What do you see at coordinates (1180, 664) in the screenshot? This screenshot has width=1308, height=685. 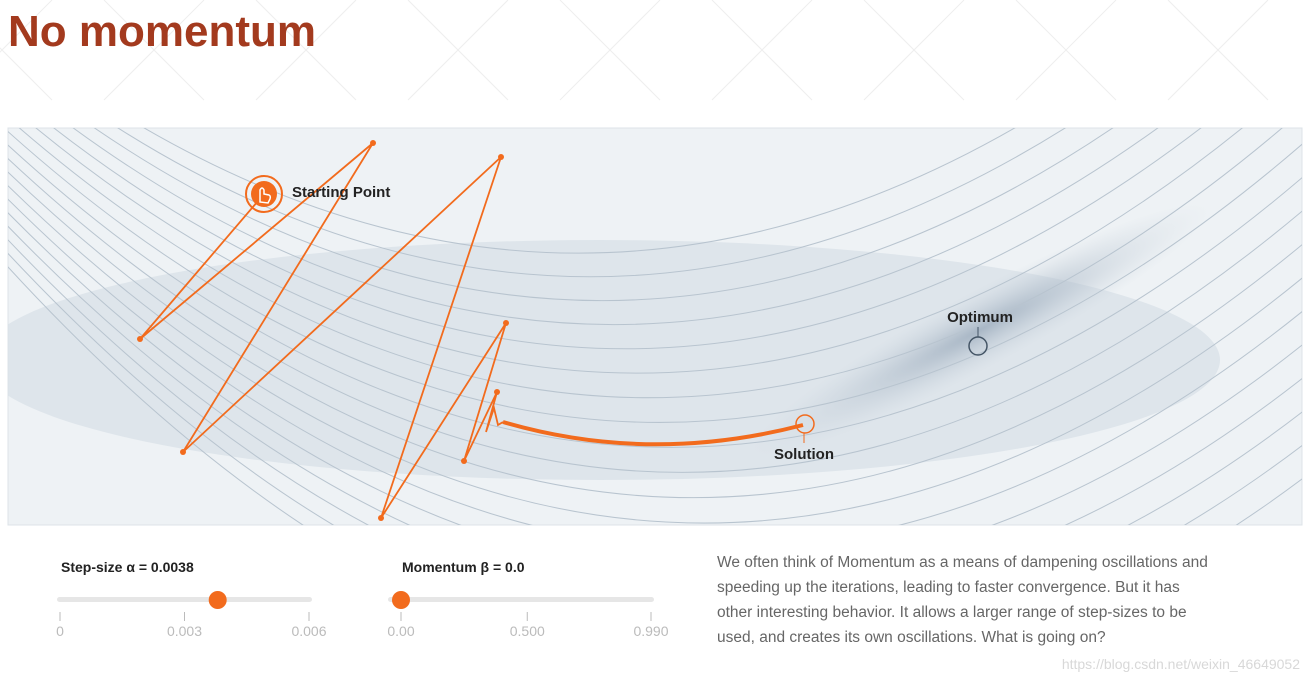 I see `watermark: https://blog.csdn.net/weixin_46649052` at bounding box center [1180, 664].